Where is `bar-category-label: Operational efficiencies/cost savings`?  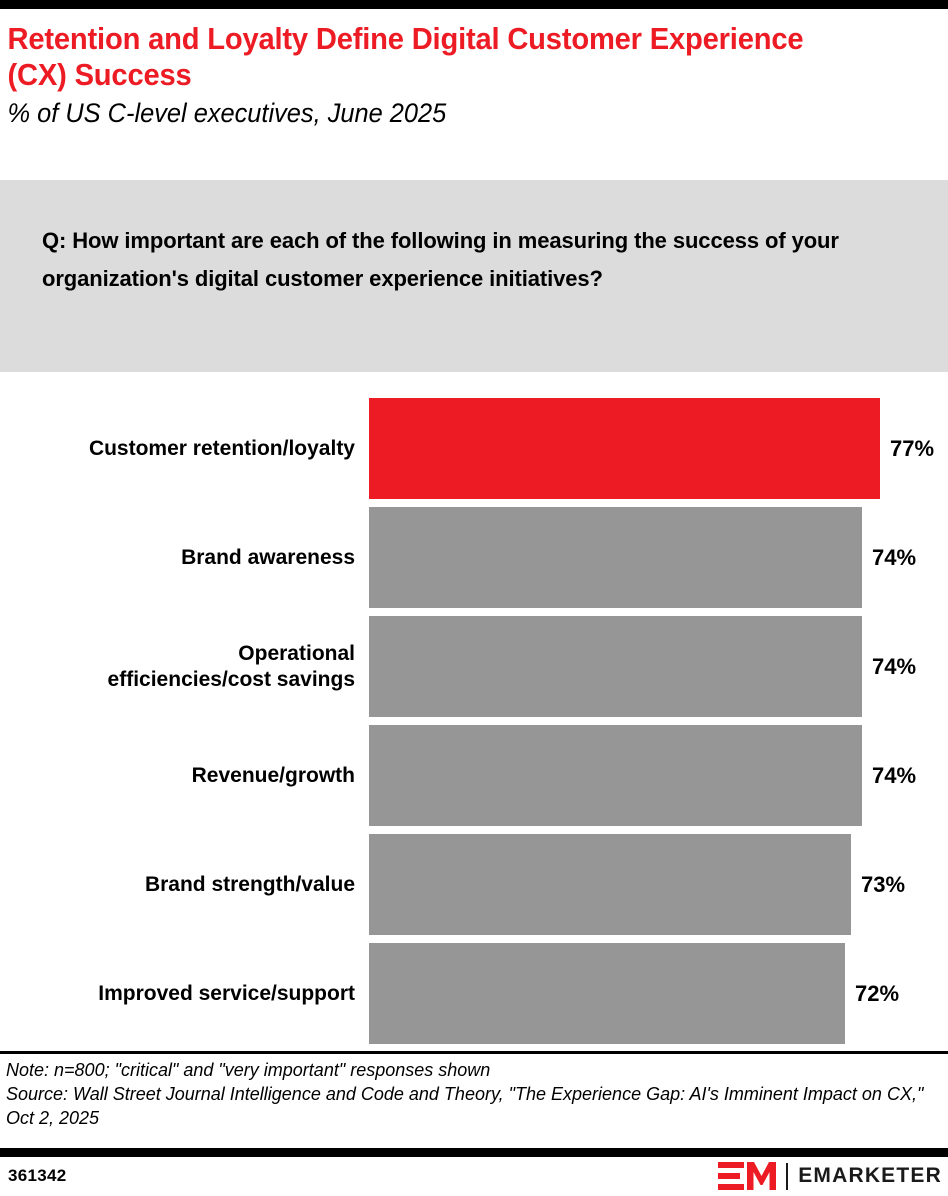 bar-category-label: Operational efficiencies/cost savings is located at coordinates (231, 666).